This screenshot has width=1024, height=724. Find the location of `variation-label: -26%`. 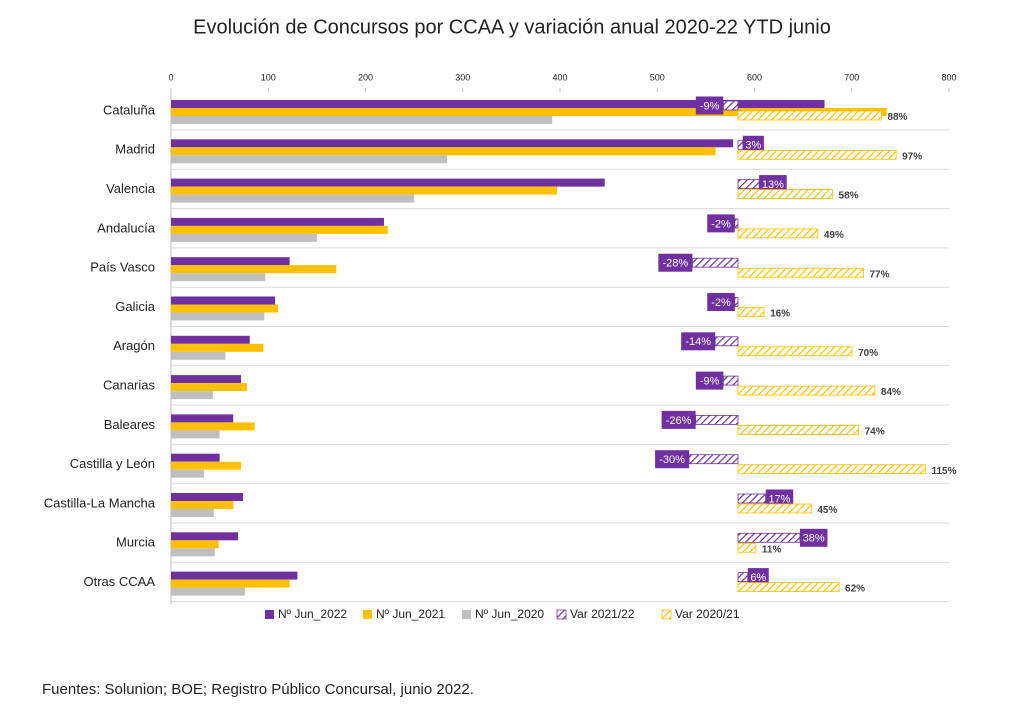

variation-label: -26% is located at coordinates (679, 421).